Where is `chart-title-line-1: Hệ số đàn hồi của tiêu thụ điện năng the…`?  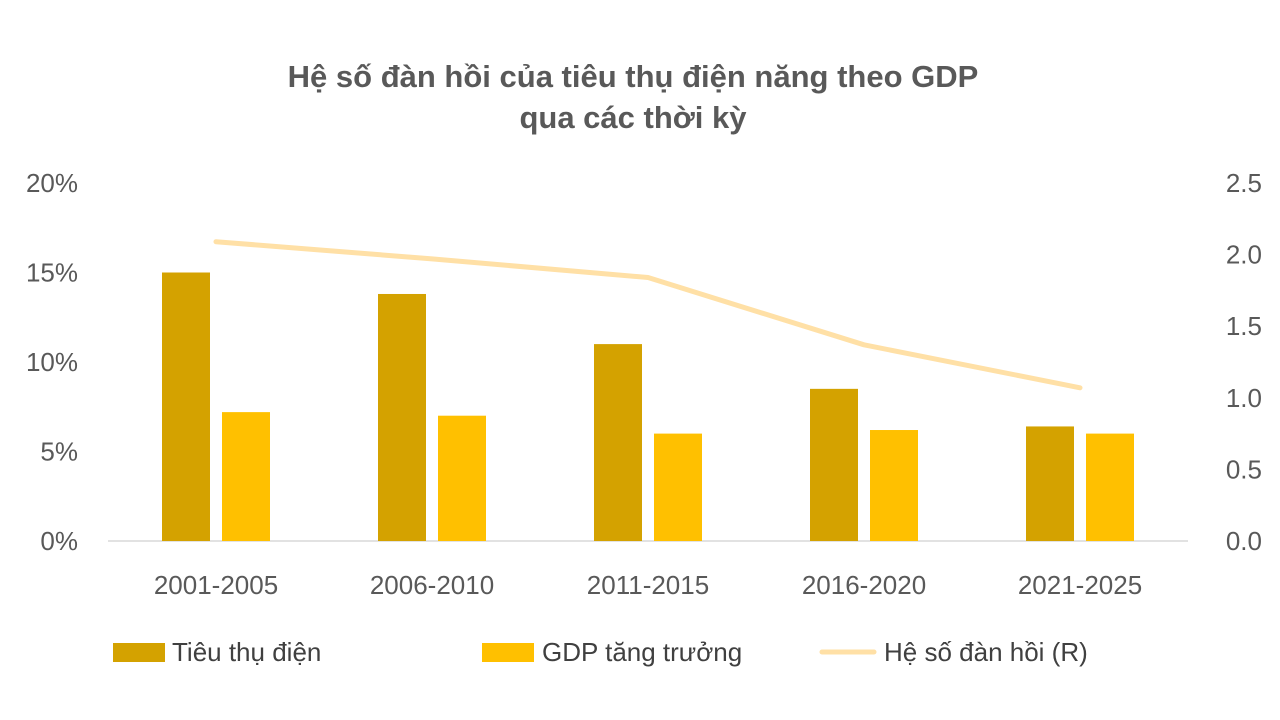
chart-title-line-1: Hệ số đàn hồi của tiêu thụ điện năng the… is located at coordinates (633, 76).